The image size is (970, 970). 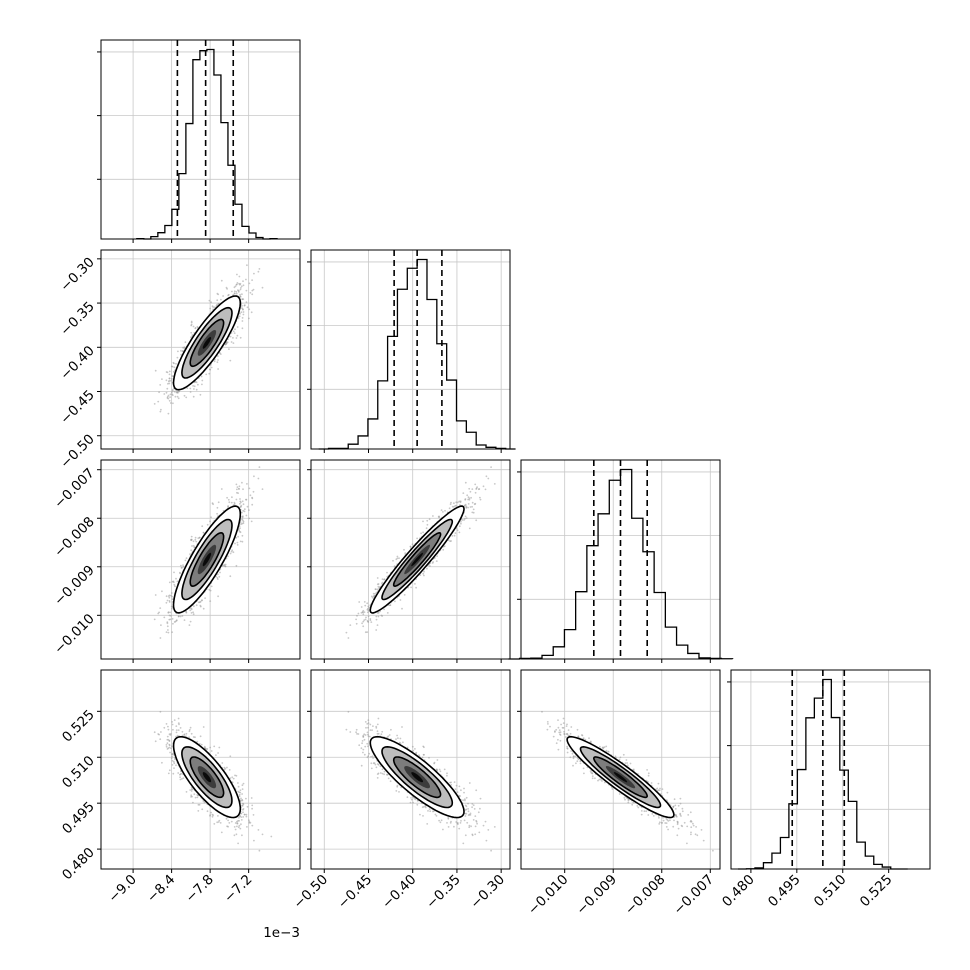 I want to click on y-tick-label: 0.495, so click(x=78, y=818).